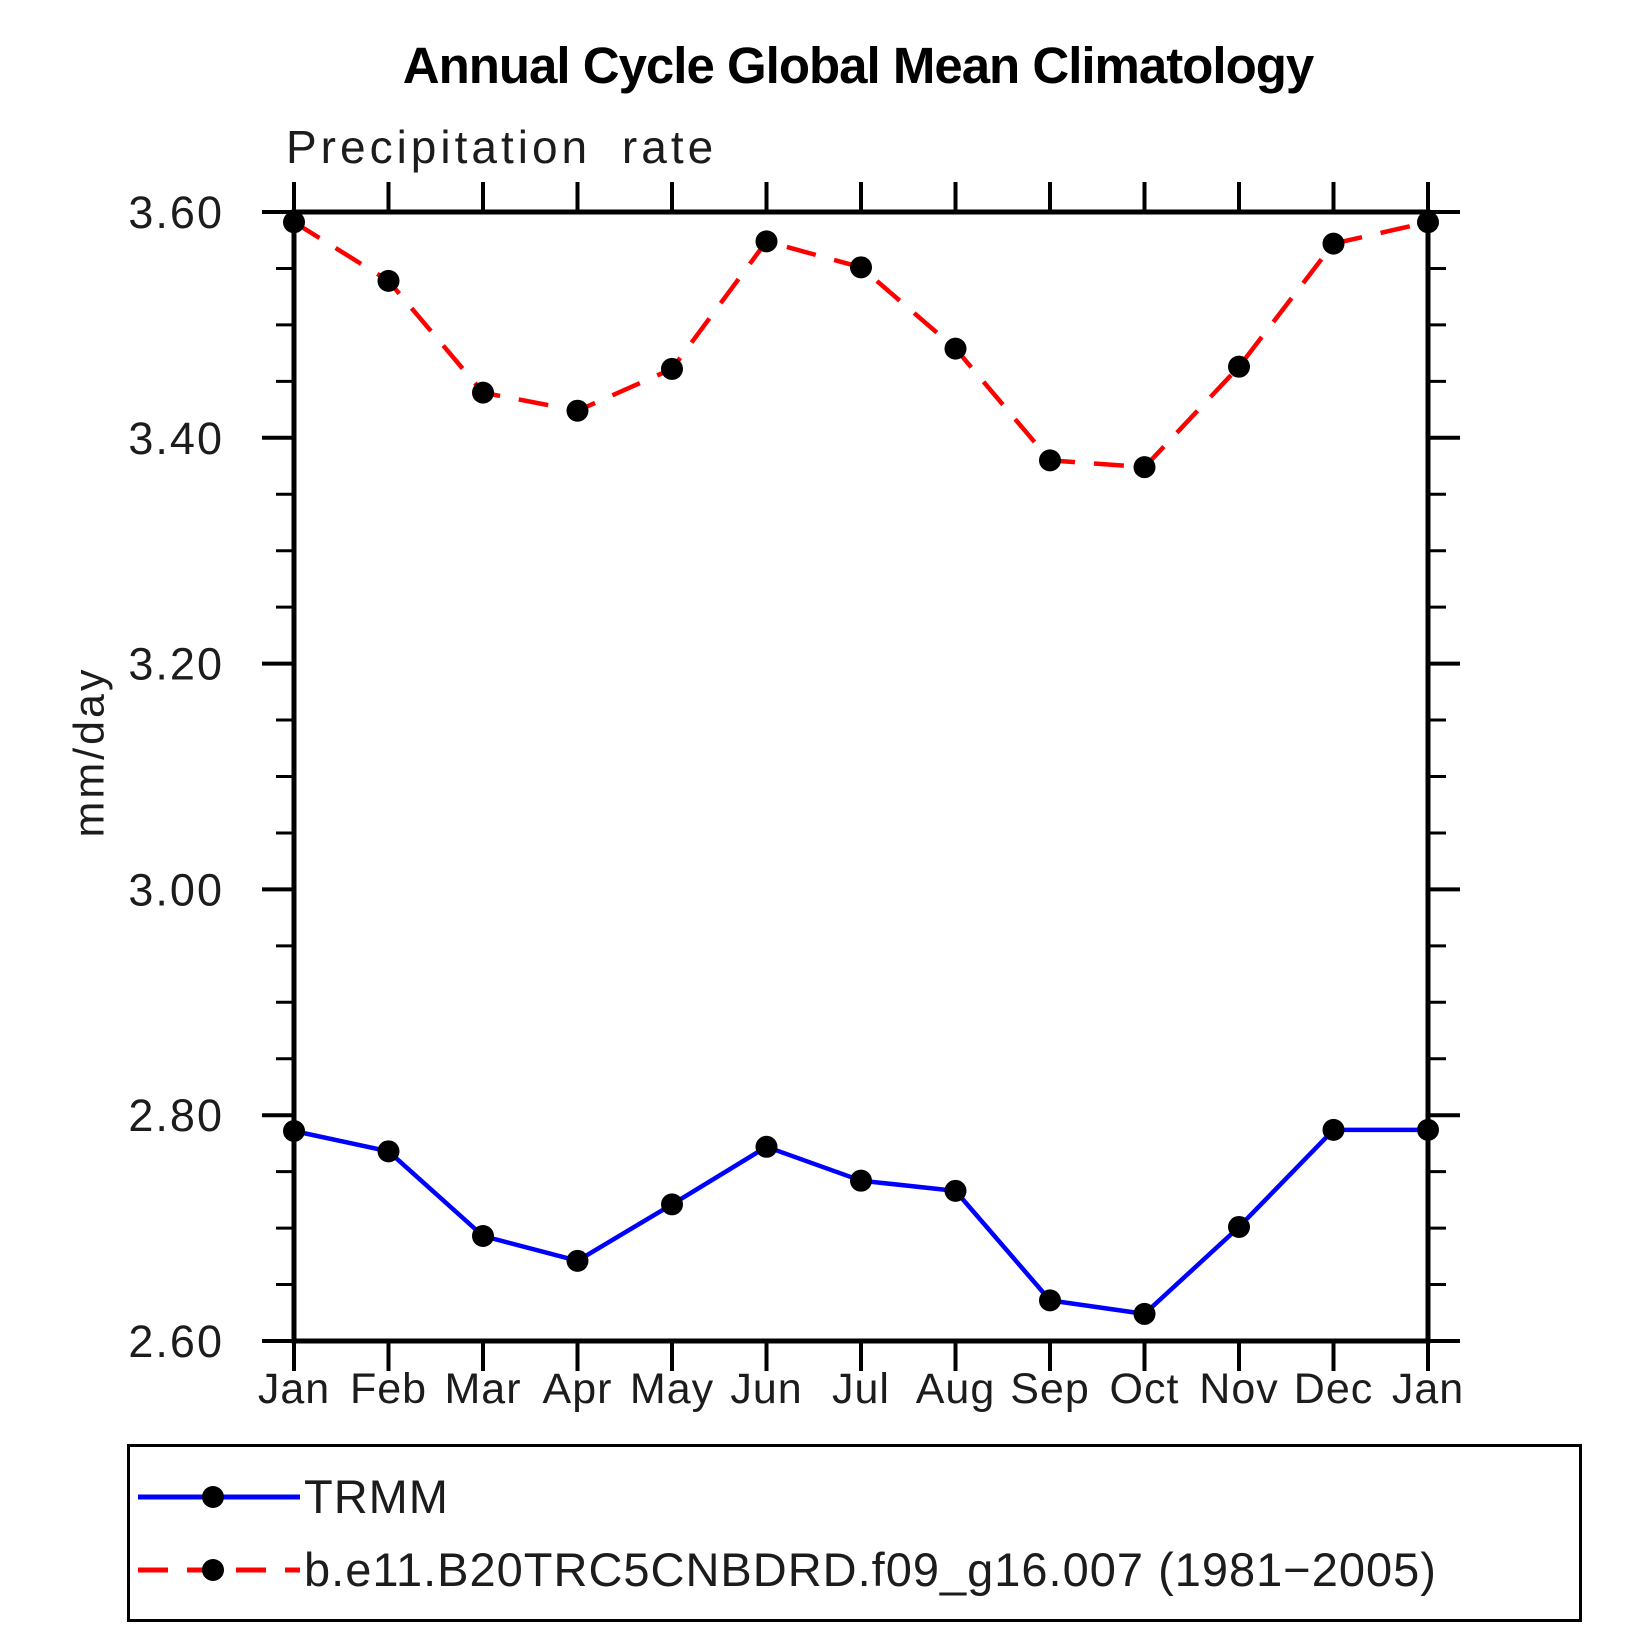 This screenshot has height=1636, width=1636. I want to click on svg-text: Oct, so click(1145, 1389).